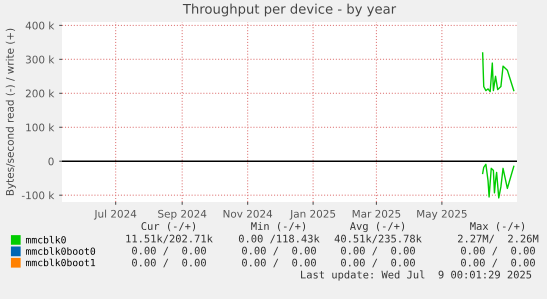 The height and width of the screenshot is (299, 547). I want to click on y-tick-label: 0, so click(51, 161).